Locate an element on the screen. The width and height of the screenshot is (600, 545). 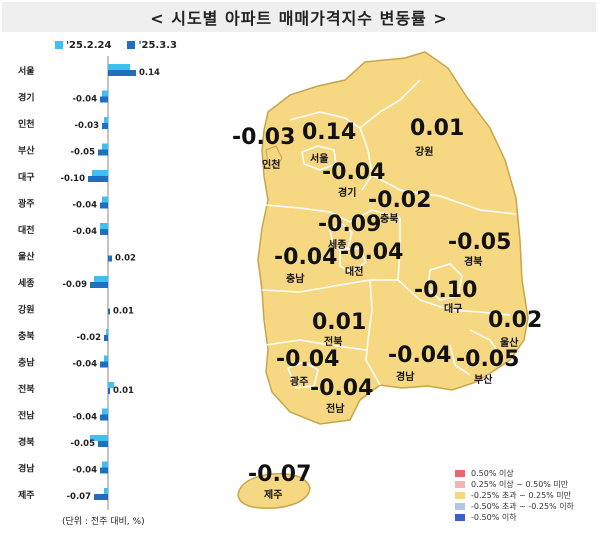
category-label: 전북 is located at coordinates (26, 389).